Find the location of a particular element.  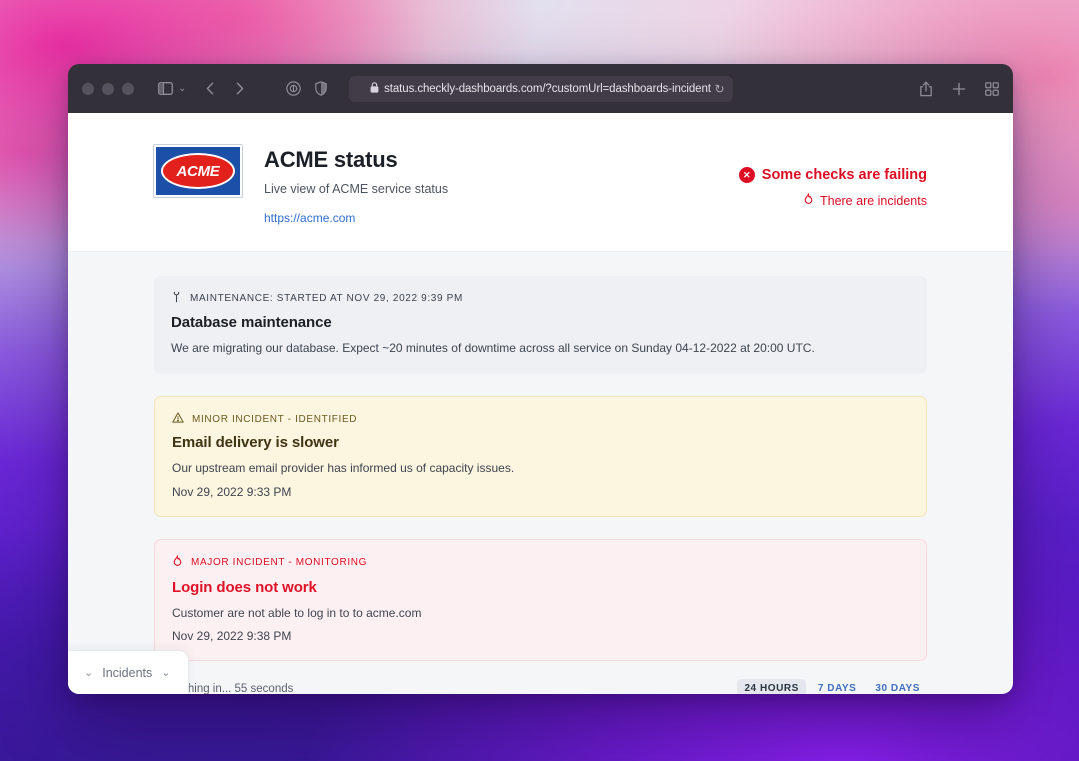

period-tabs: 24 HOURS 7 DAYS 30 DAYS is located at coordinates (832, 686).